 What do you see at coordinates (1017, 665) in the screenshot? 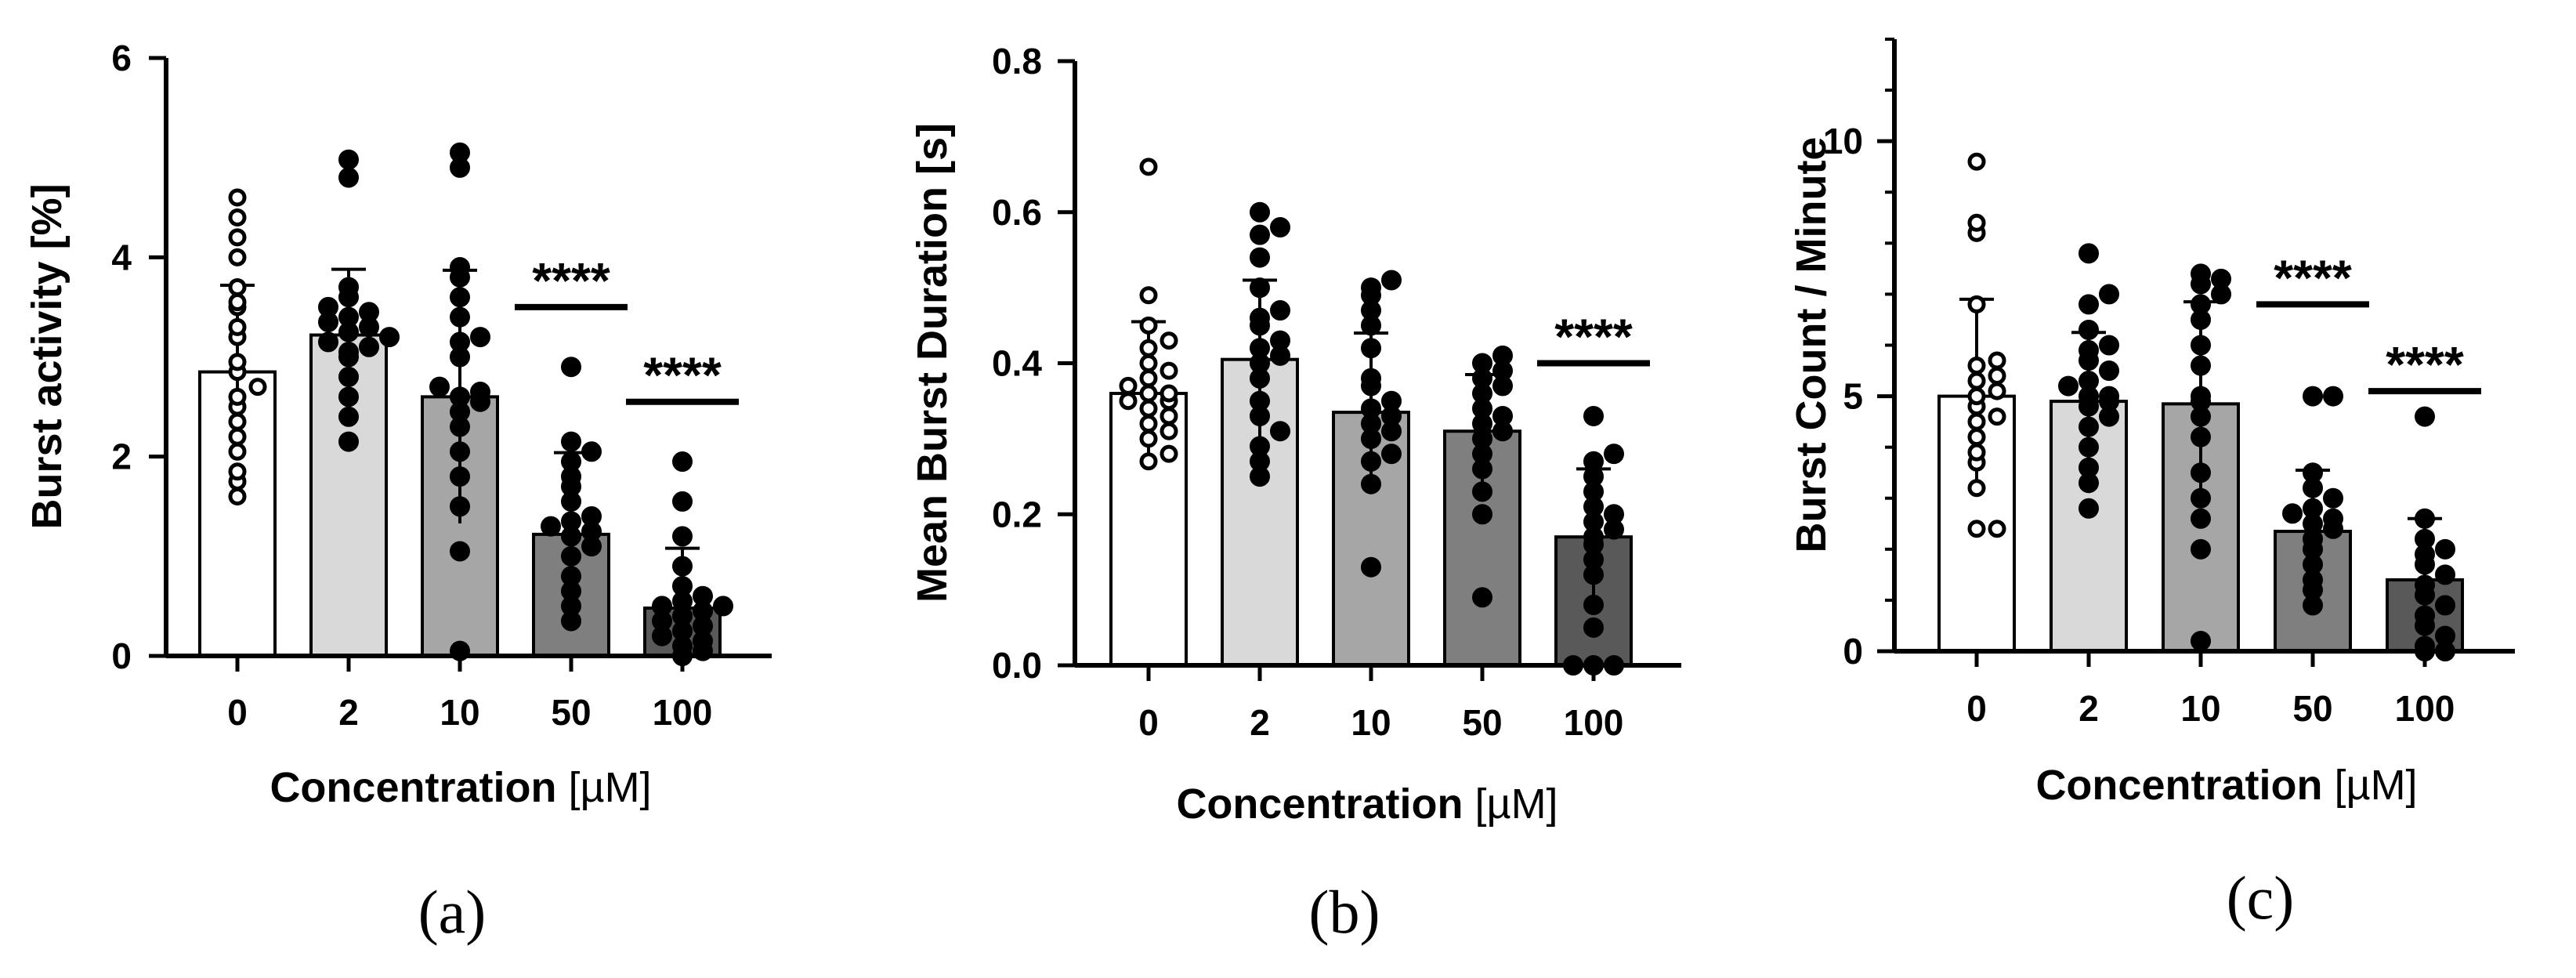
I see `panel-b-y-tick-label: 0.0` at bounding box center [1017, 665].